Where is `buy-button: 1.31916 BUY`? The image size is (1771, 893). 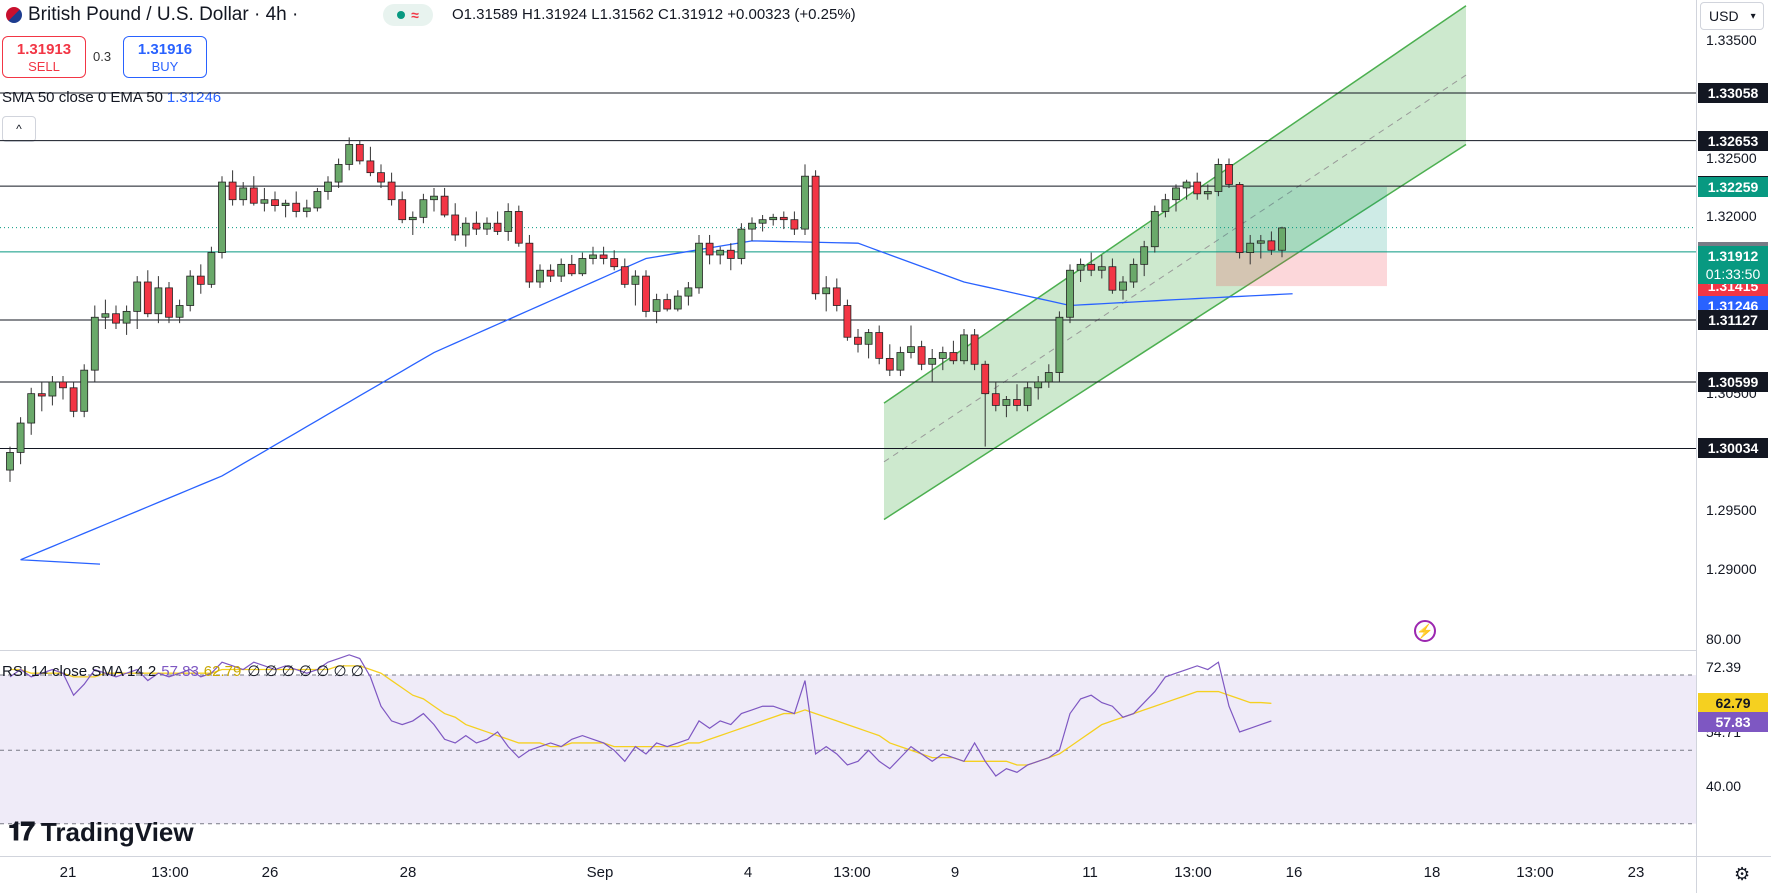
buy-button: 1.31916 BUY is located at coordinates (165, 57).